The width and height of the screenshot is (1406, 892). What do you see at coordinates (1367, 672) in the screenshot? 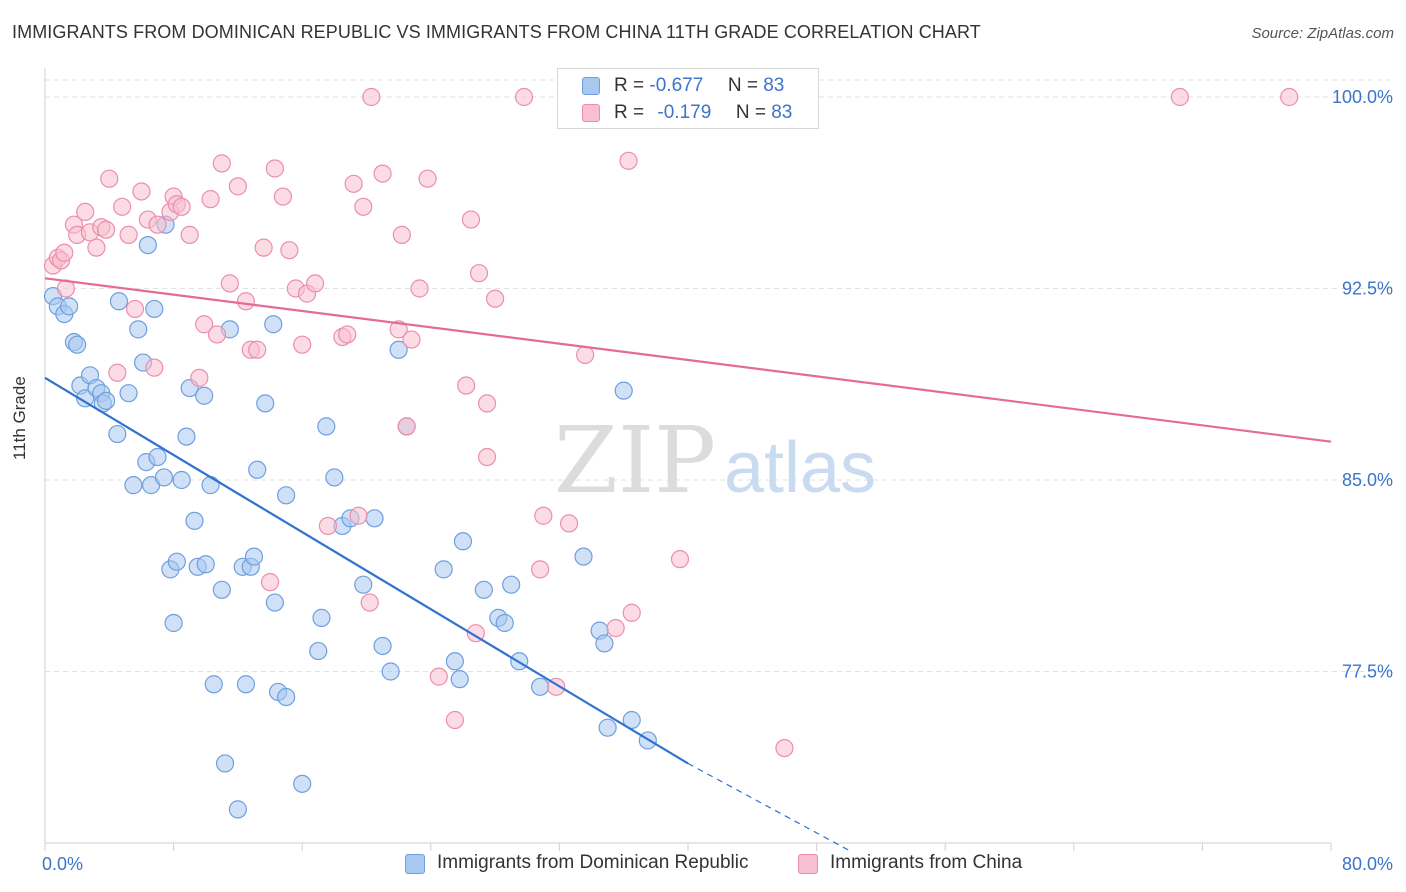
I see `y-tick-label: 77.5%` at bounding box center [1367, 672].